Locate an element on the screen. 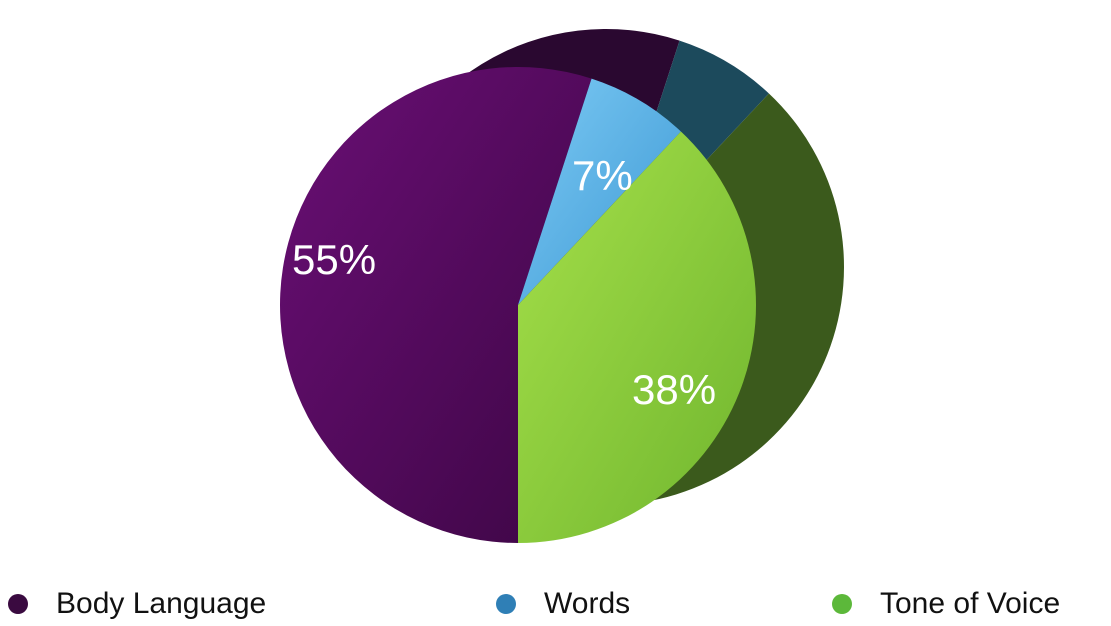 The image size is (1111, 626). pie-slice-words is located at coordinates (599, 191).